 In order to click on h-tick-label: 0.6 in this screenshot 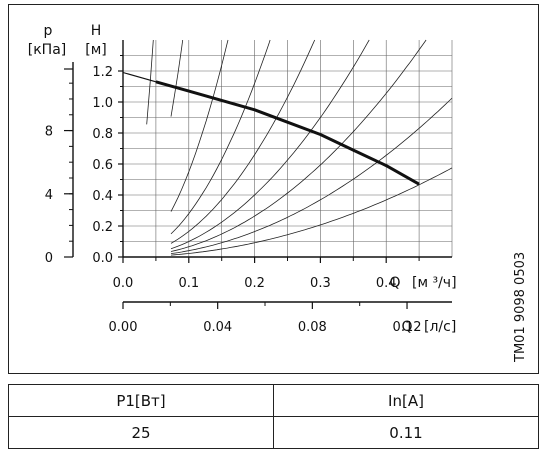, I will do `click(102, 165)`.